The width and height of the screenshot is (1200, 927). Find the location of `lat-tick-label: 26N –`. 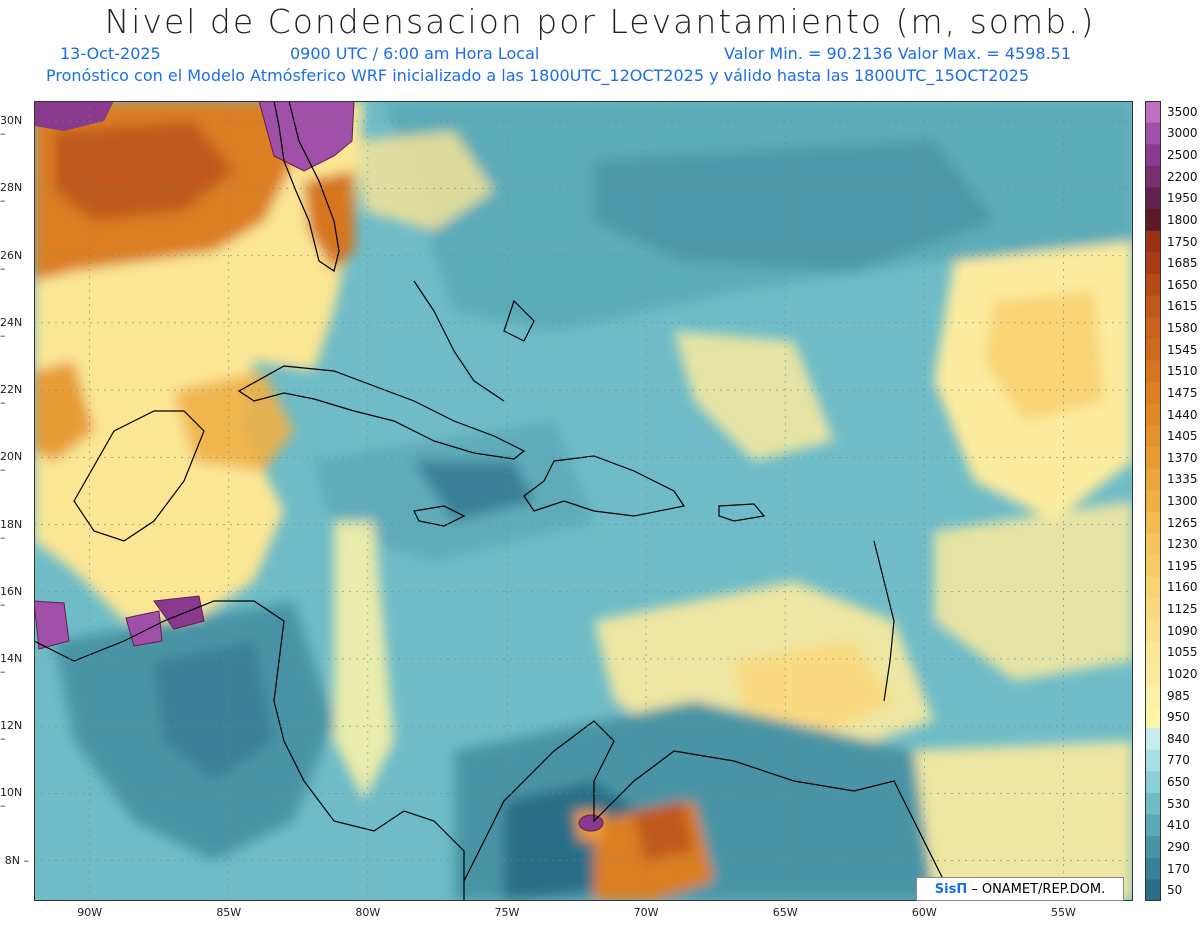

lat-tick-label: 26N – is located at coordinates (11, 261).